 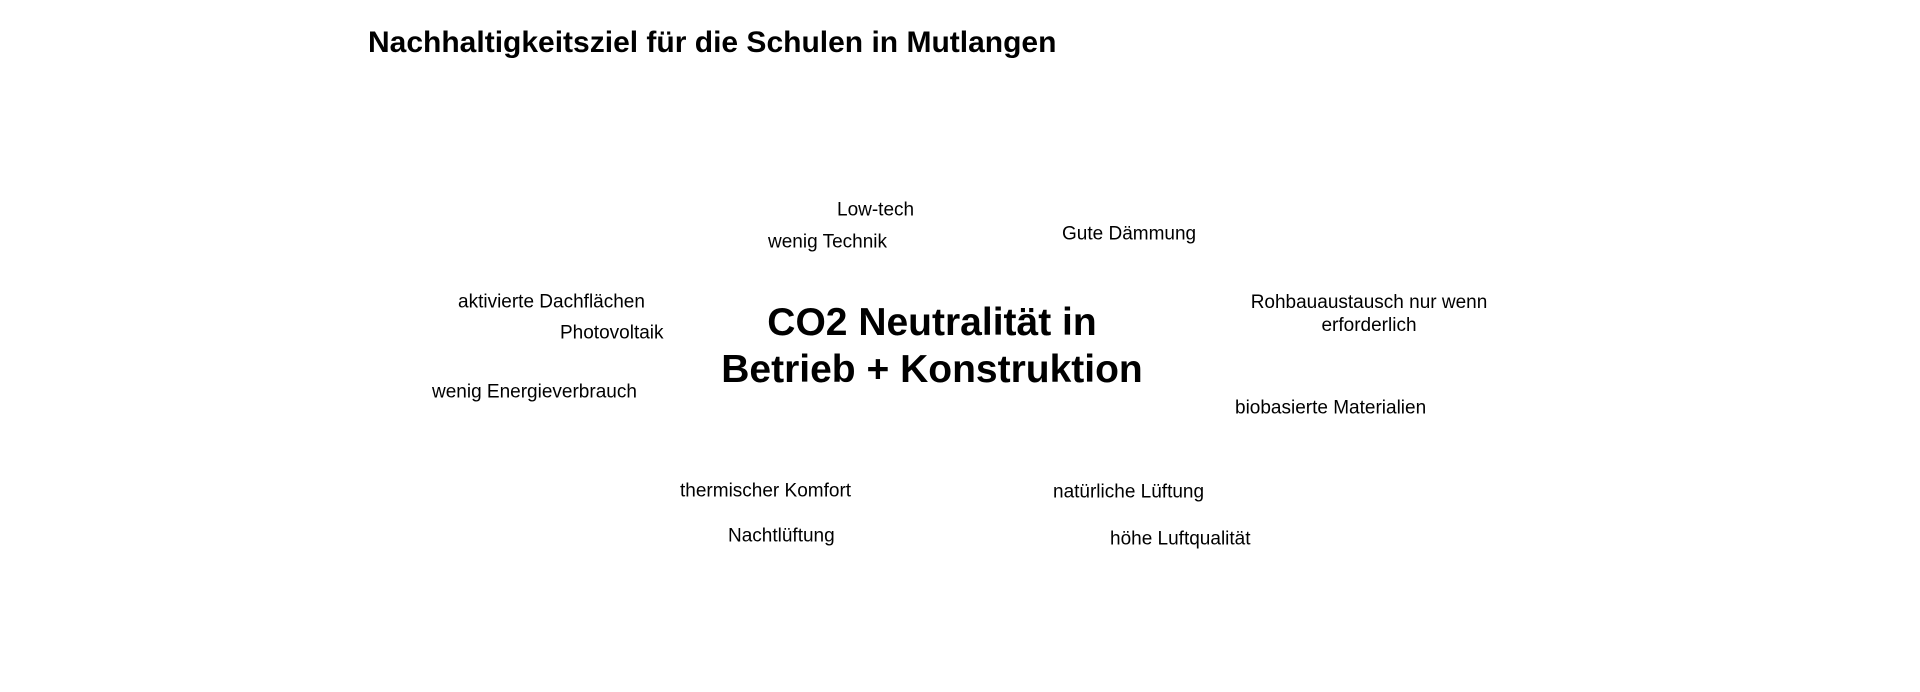 I want to click on keyword-hoehe-luftqualitaet: höhe Luftqualität, so click(x=1180, y=539).